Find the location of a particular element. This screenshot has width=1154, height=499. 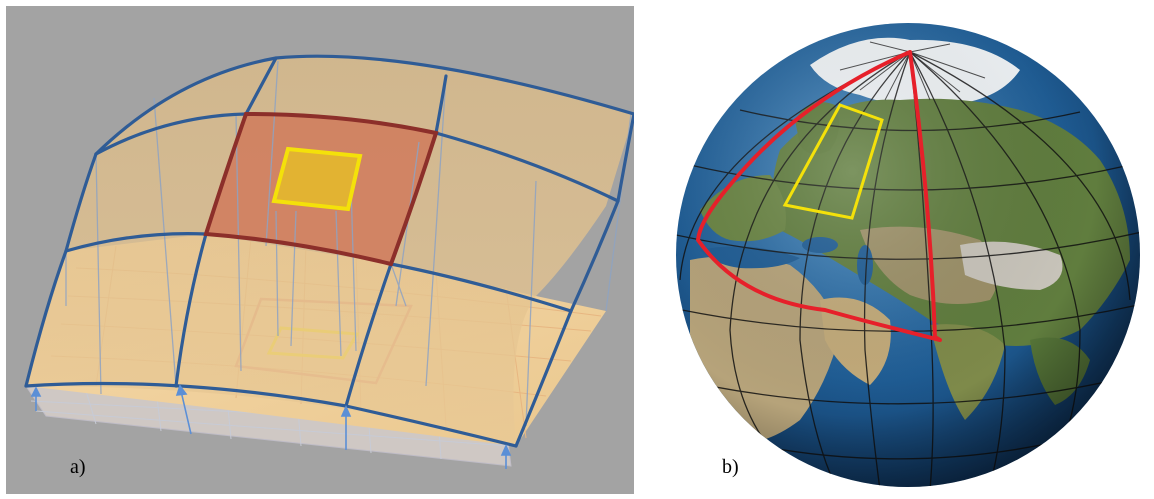

panel-b-label: b) is located at coordinates (730, 467).